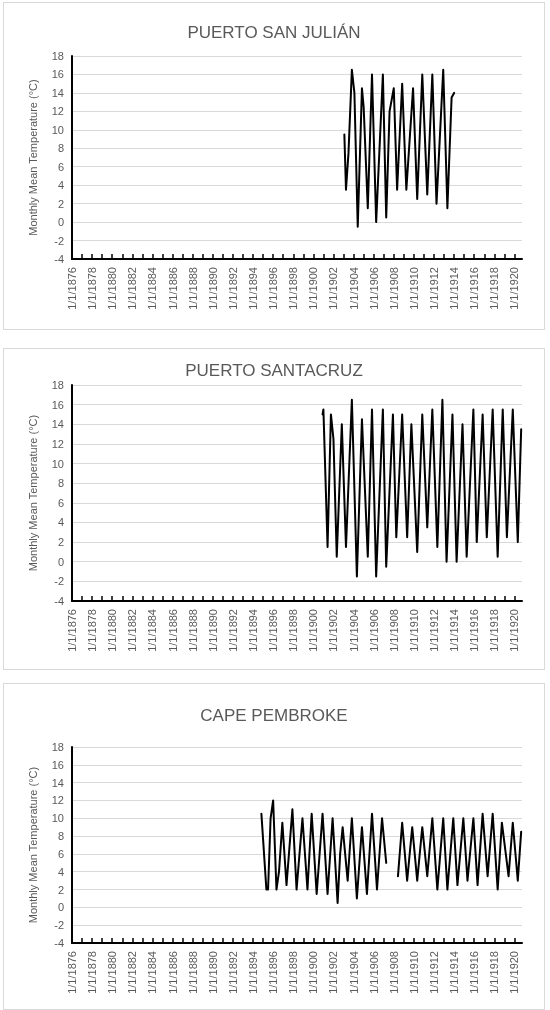 This screenshot has height=1010, width=550. What do you see at coordinates (274, 370) in the screenshot?
I see `chart-title: PUERTO SANTACRUZ` at bounding box center [274, 370].